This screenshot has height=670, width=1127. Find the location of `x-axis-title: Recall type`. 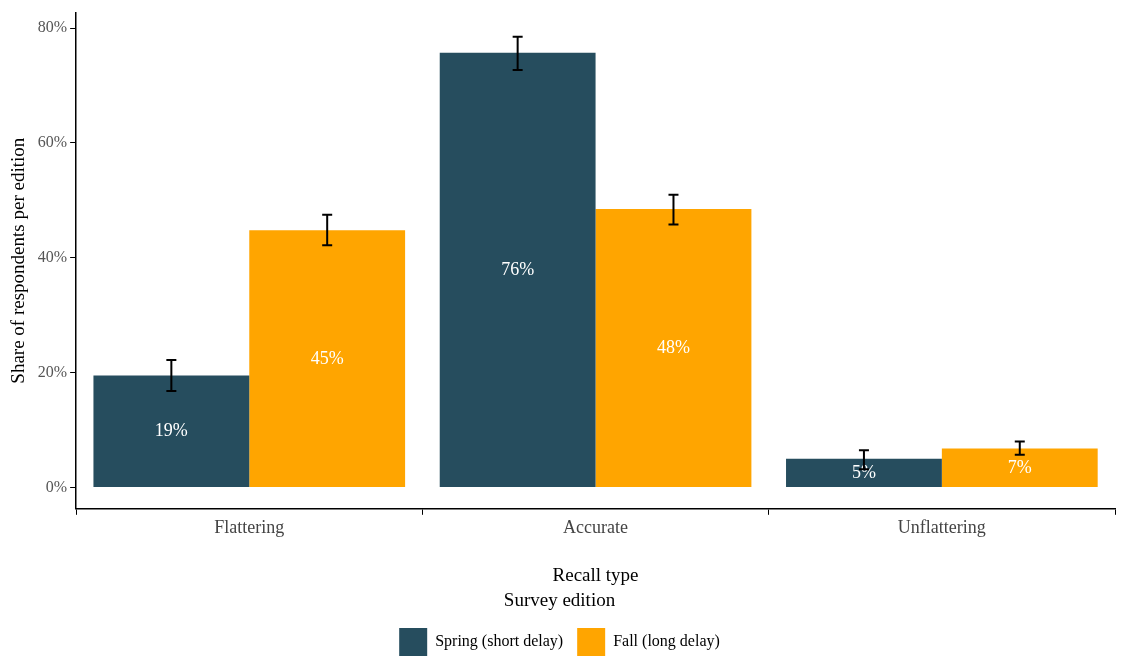

x-axis-title: Recall type is located at coordinates (595, 574).